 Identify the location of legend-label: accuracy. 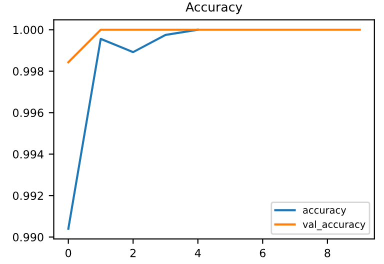
(324, 212).